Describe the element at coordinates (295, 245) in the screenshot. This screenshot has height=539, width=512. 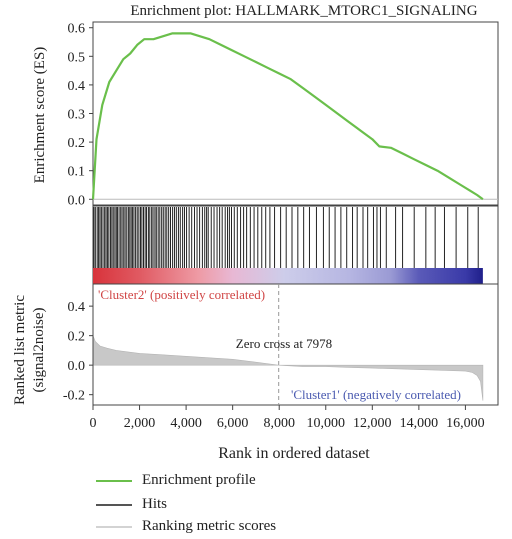
I see `hits-panel` at that location.